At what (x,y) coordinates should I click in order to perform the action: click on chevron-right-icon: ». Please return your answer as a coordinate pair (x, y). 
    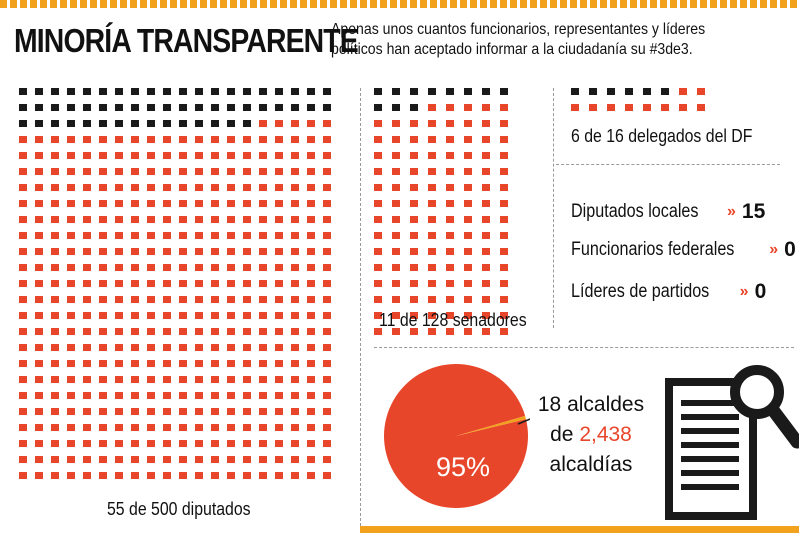
    Looking at the image, I should click on (731, 211).